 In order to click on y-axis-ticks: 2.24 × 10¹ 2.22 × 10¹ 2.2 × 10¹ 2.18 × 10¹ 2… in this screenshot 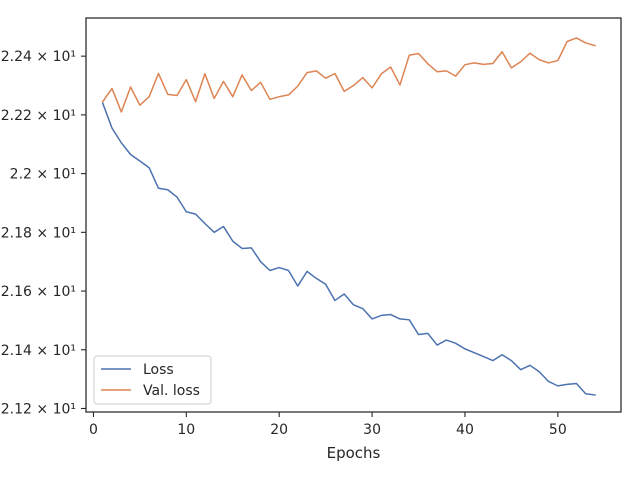, I will do `click(43, 233)`.